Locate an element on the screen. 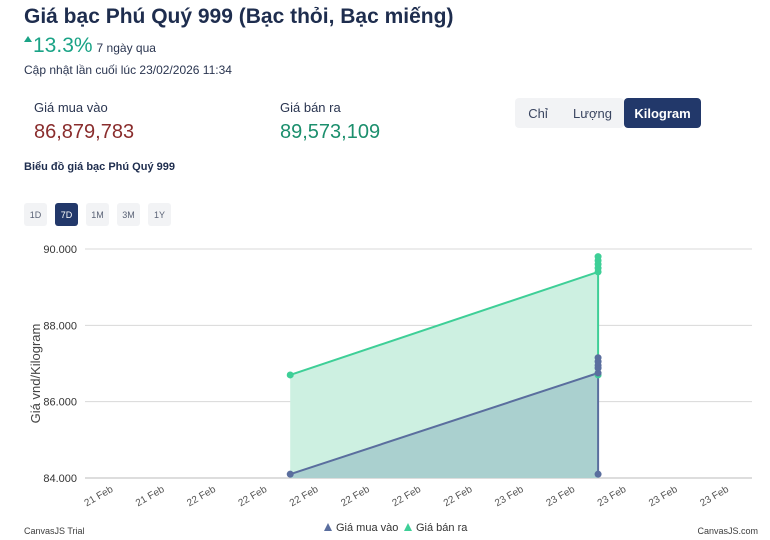 This screenshot has width=770, height=540. y-tick-label: 88.000 is located at coordinates (60, 326).